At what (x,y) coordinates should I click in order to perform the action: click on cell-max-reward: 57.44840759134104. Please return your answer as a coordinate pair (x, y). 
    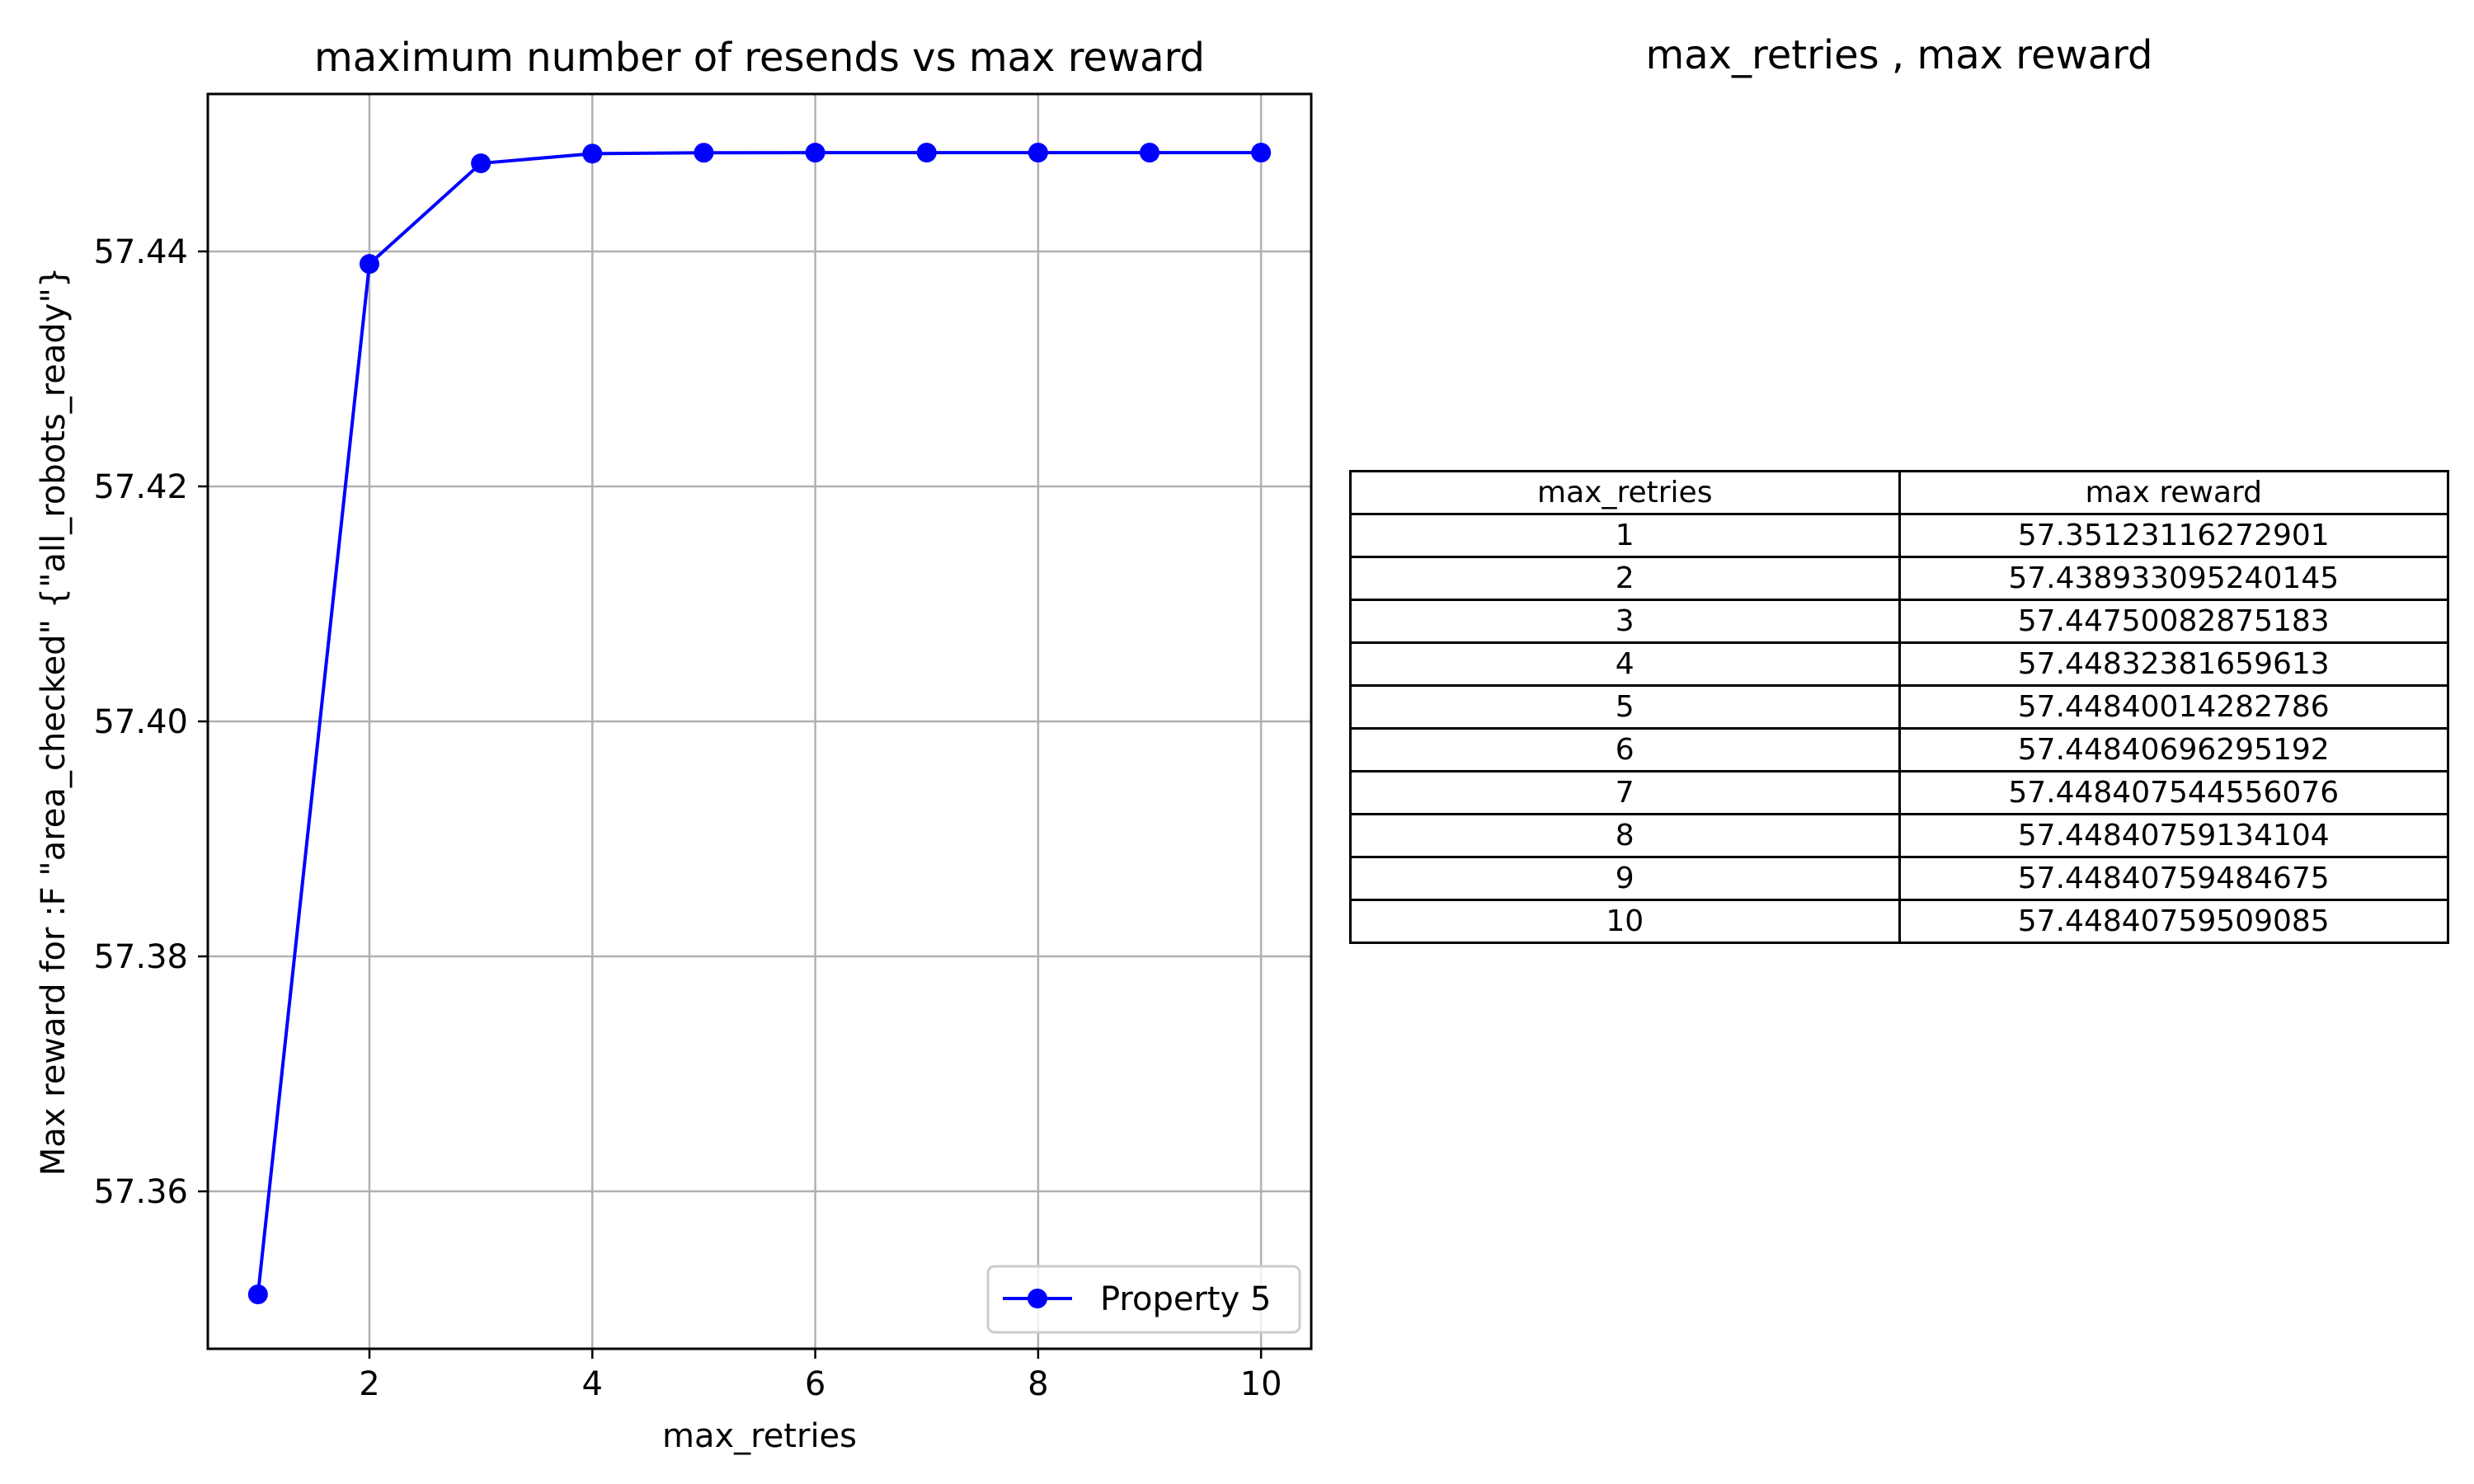
    Looking at the image, I should click on (2173, 835).